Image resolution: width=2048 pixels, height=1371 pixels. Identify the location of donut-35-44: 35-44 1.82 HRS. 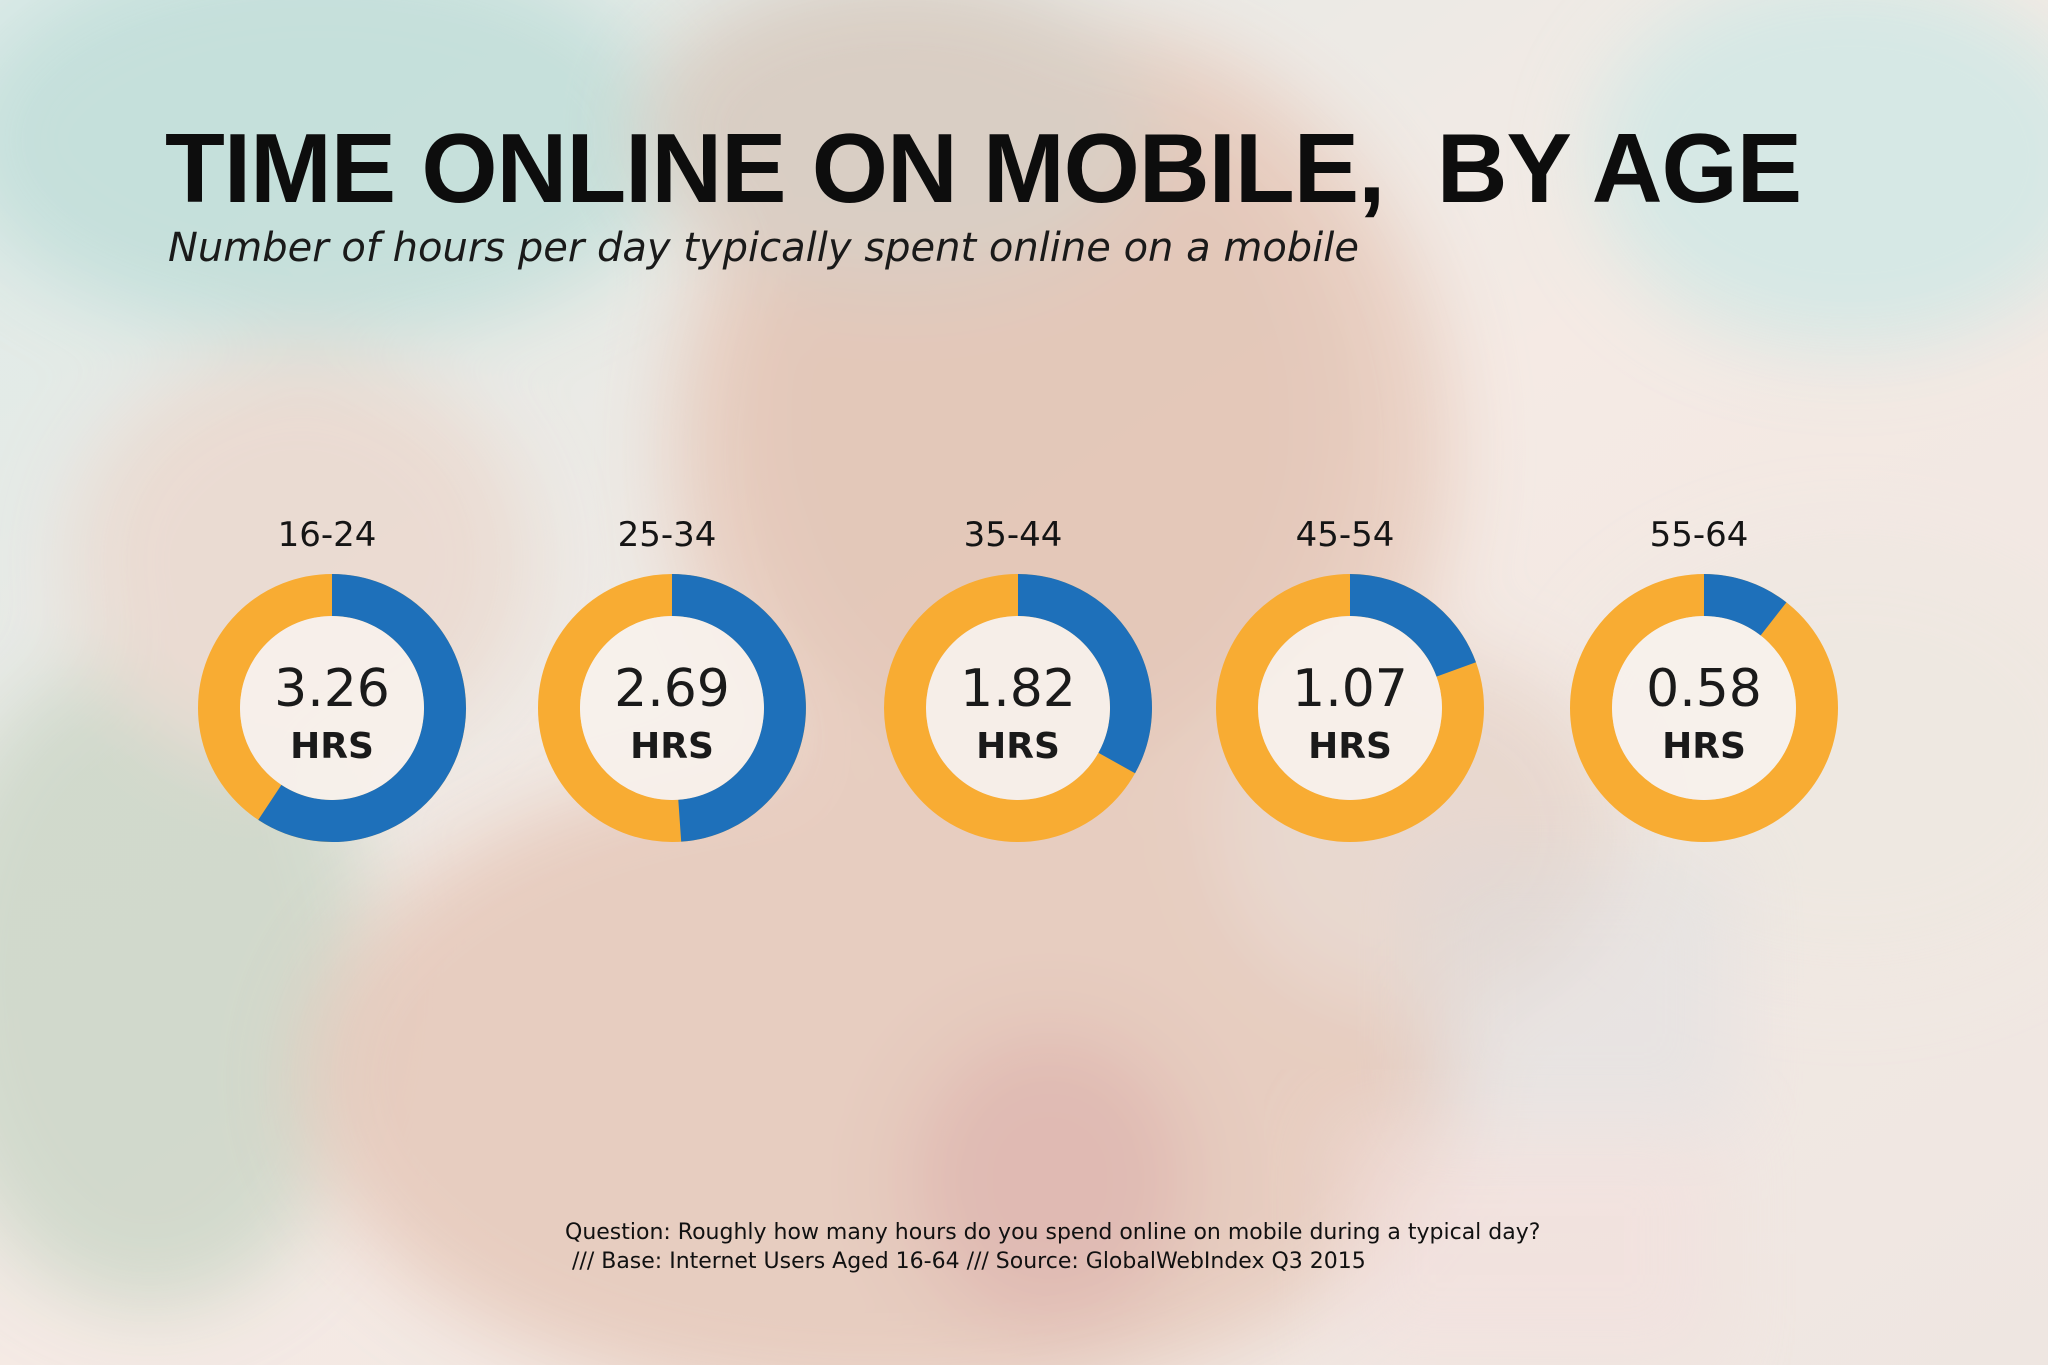
(1018, 678).